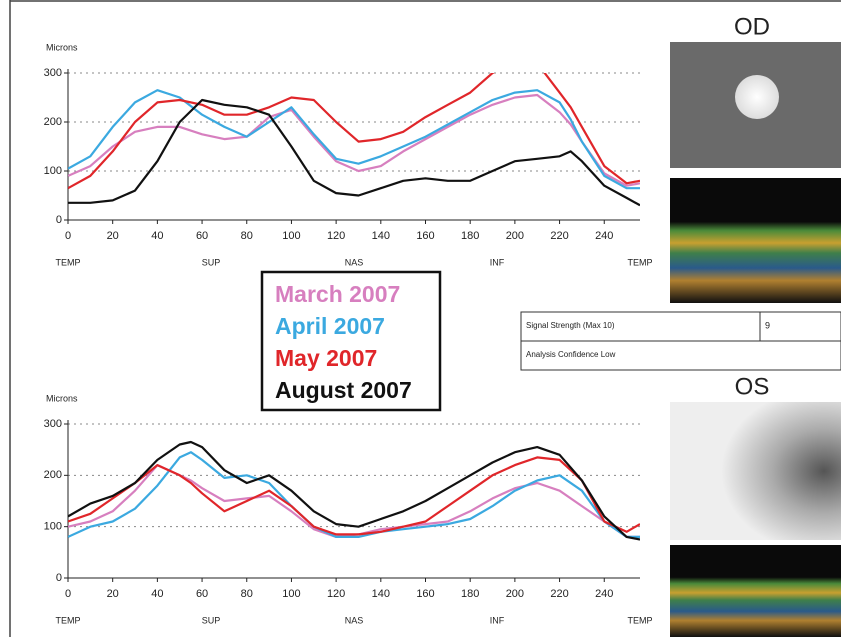 This screenshot has width=841, height=637. Describe the element at coordinates (343, 342) in the screenshot. I see `legend: March 2007 April 2007 May 2007 August 2007` at that location.